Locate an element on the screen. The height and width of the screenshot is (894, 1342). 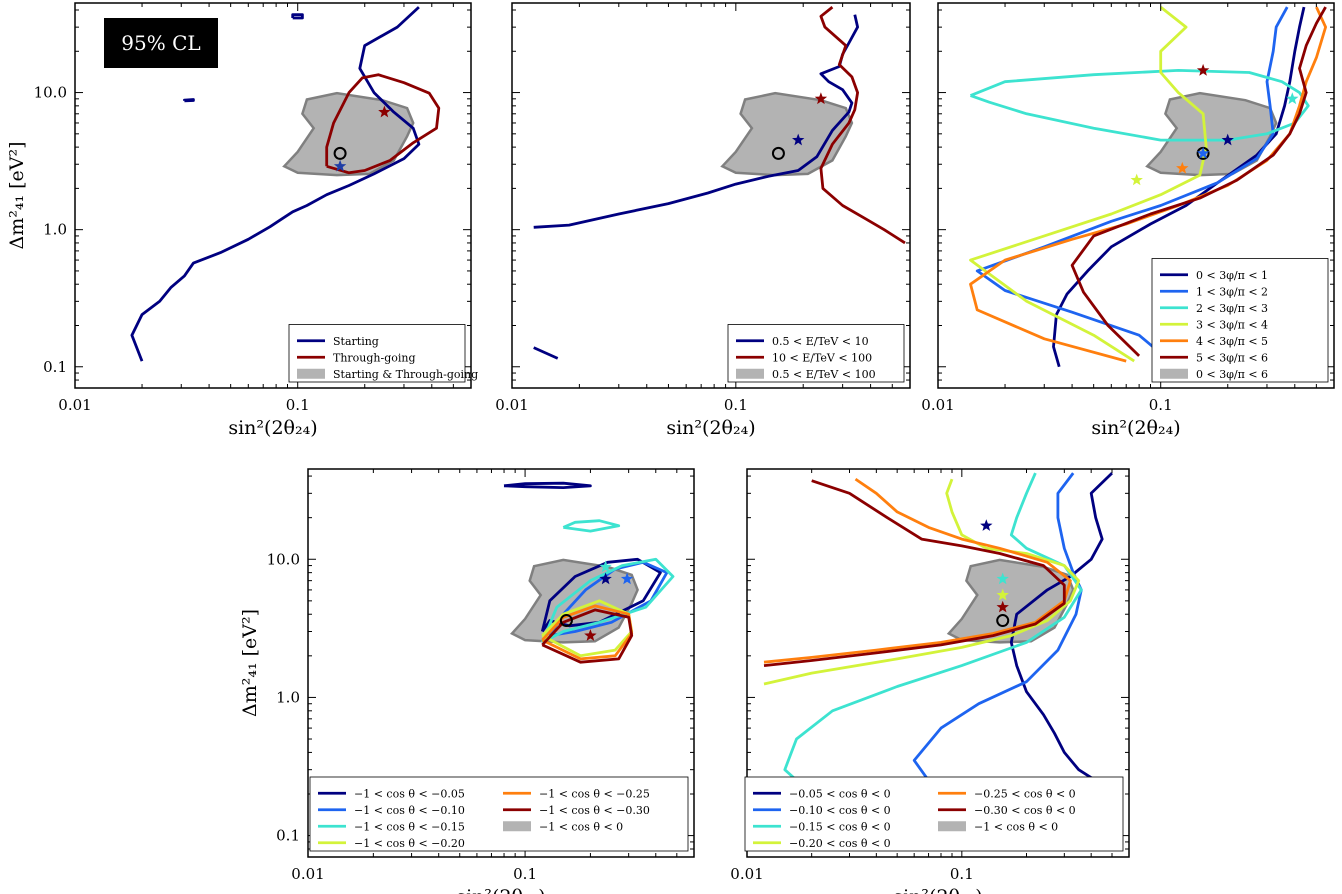
legend-label: −1 < cos θ < −0.30 is located at coordinates (594, 810).